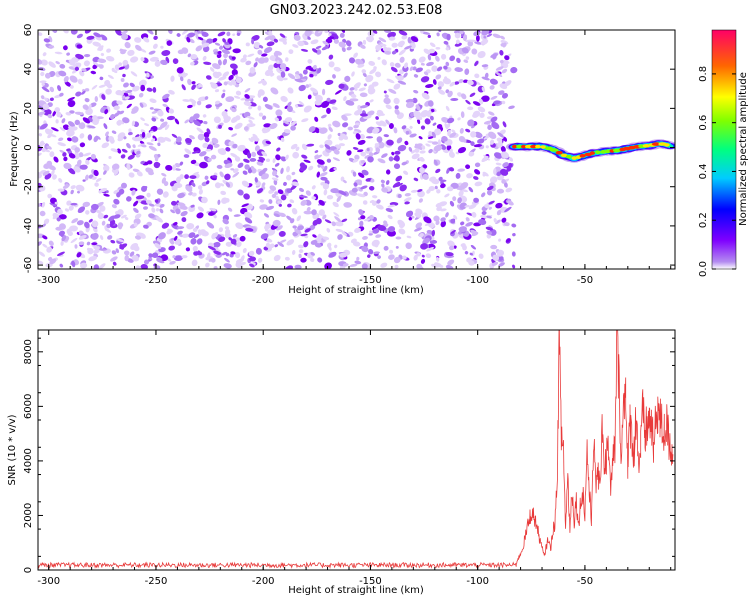 The image size is (750, 600). Describe the element at coordinates (477, 280) in the screenshot. I see `x-tick-label: -100` at that location.